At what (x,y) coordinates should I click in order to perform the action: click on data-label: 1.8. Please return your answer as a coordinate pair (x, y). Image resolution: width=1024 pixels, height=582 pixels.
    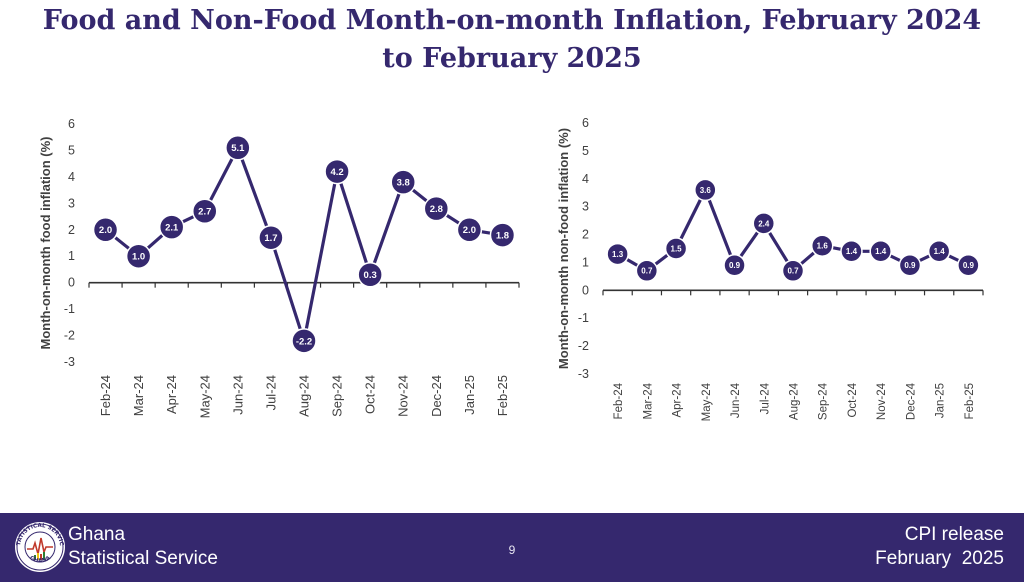
    Looking at the image, I should click on (502, 235).